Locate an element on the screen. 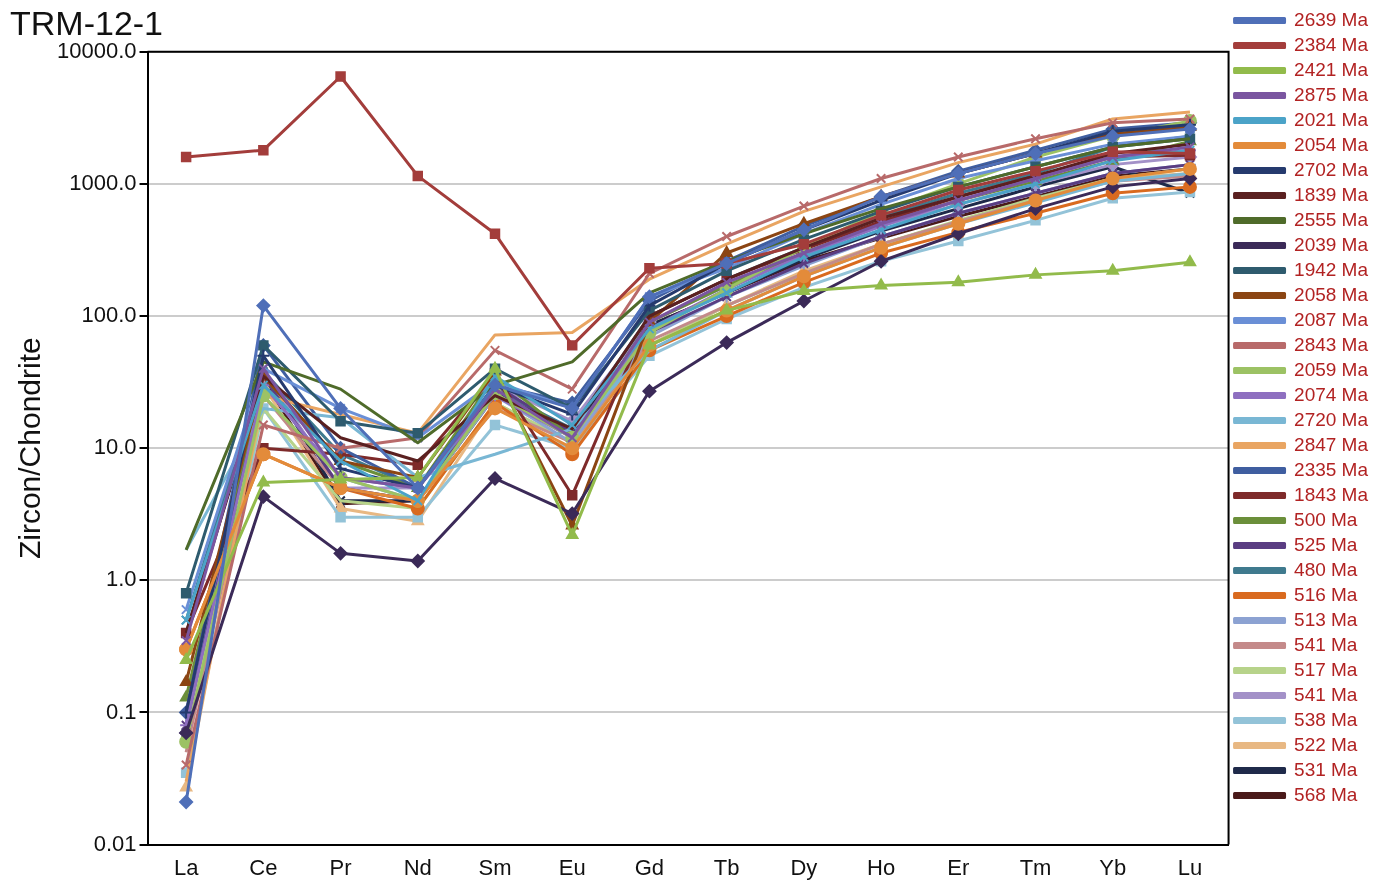  x-tick-label: Eu is located at coordinates (572, 867).